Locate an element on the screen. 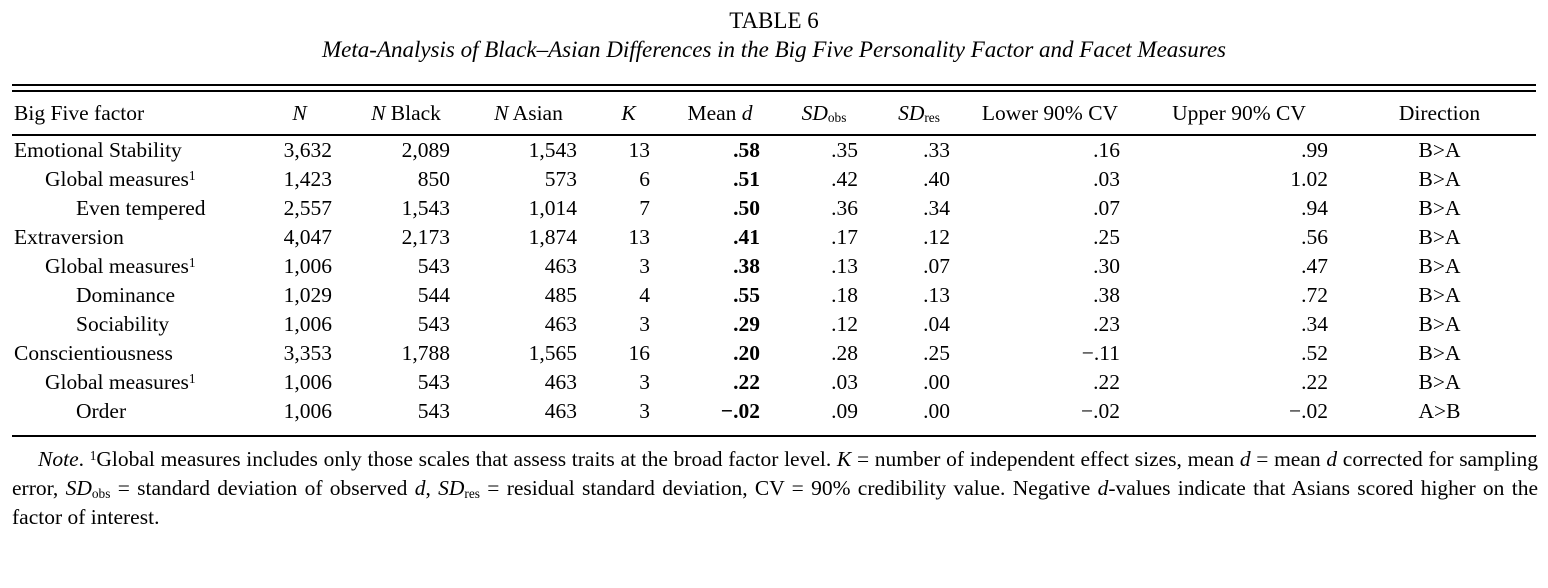 This screenshot has height=588, width=1548. column-header-n_asian: N Asian is located at coordinates (528, 114).